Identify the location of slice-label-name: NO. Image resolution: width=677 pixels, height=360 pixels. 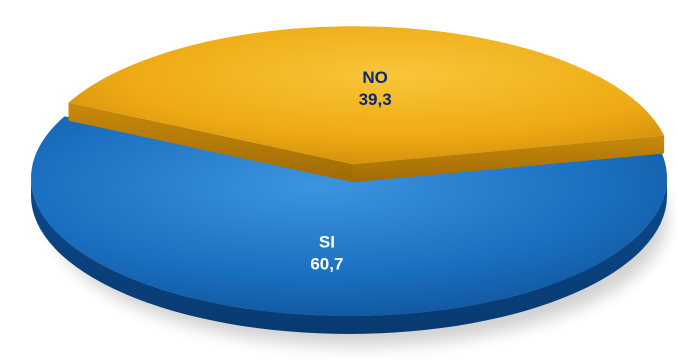
(375, 77).